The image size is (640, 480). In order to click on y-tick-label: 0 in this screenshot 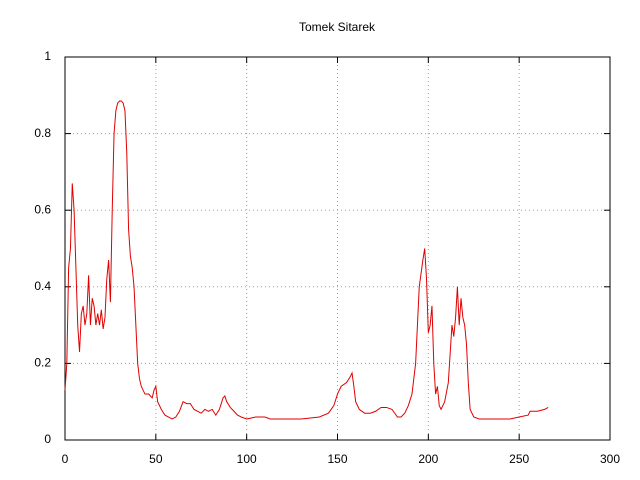, I will do `click(47, 439)`.